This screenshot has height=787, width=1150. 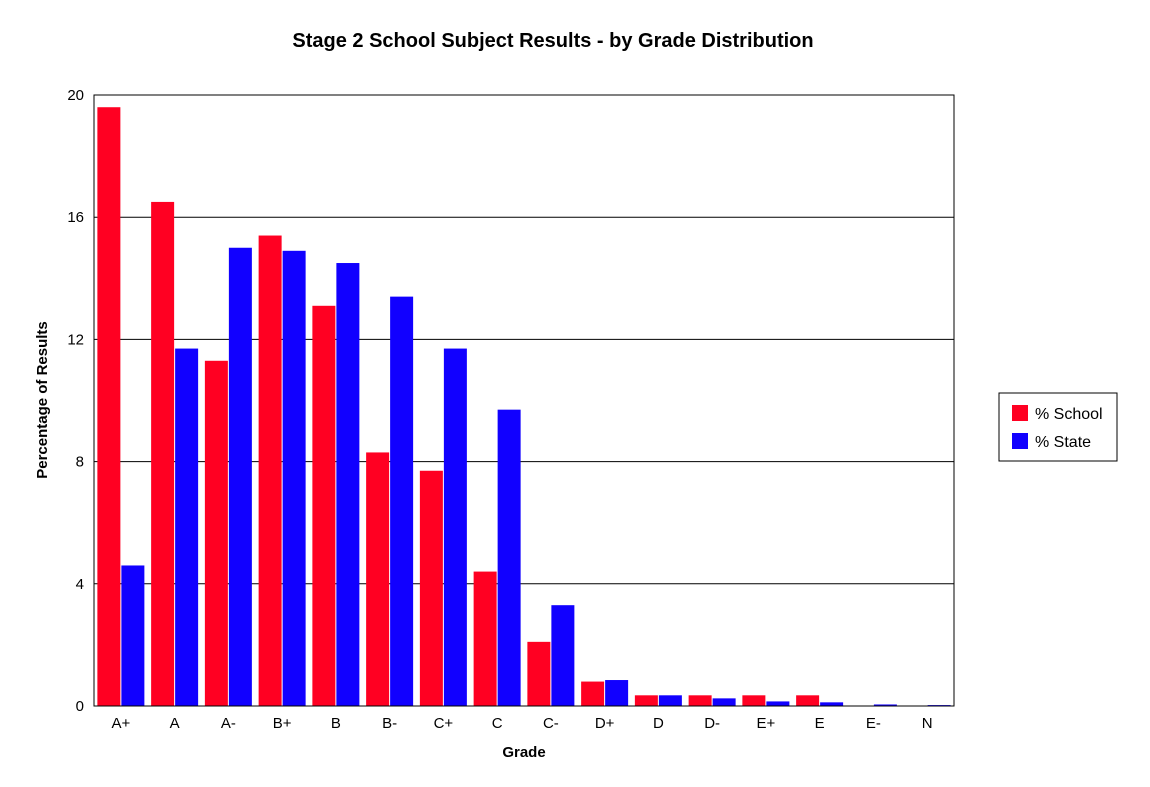 What do you see at coordinates (712, 723) in the screenshot?
I see `x-tick-label: D-` at bounding box center [712, 723].